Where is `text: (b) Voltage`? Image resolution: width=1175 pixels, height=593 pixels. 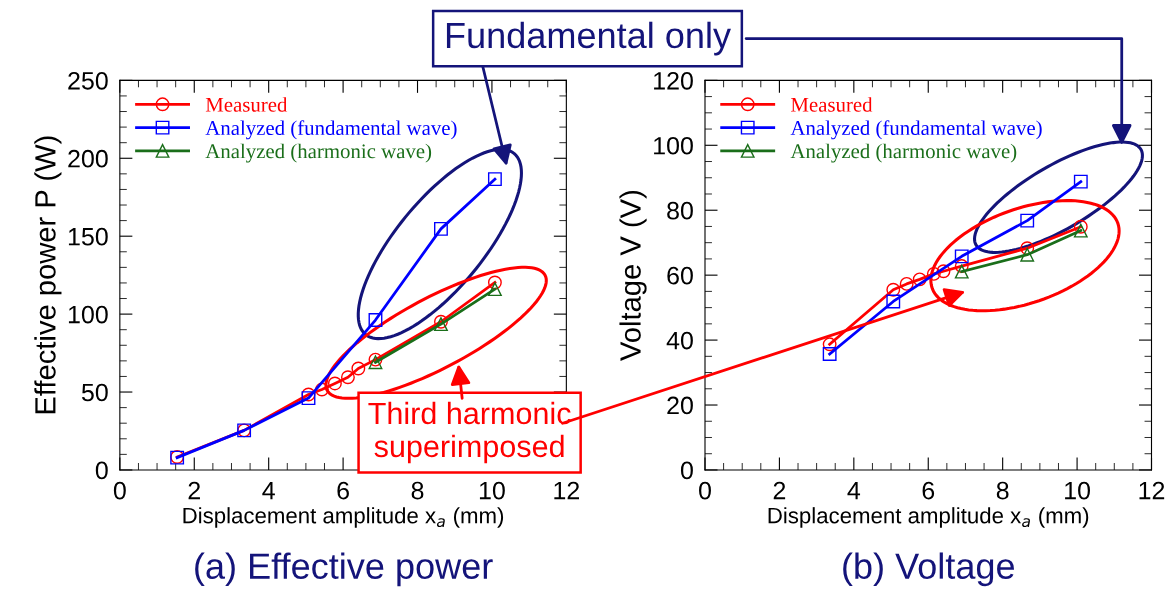 text: (b) Voltage is located at coordinates (928, 569).